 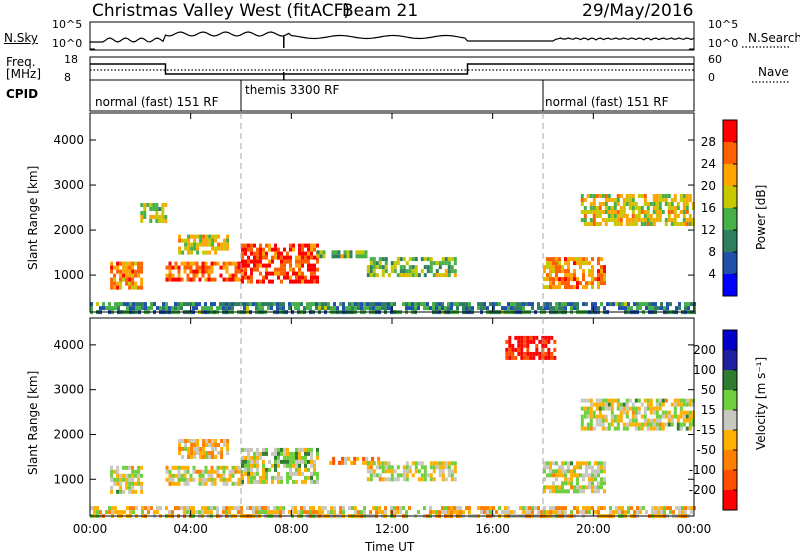 What do you see at coordinates (492, 529) in the screenshot?
I see `x-tick-label: 16:00` at bounding box center [492, 529].